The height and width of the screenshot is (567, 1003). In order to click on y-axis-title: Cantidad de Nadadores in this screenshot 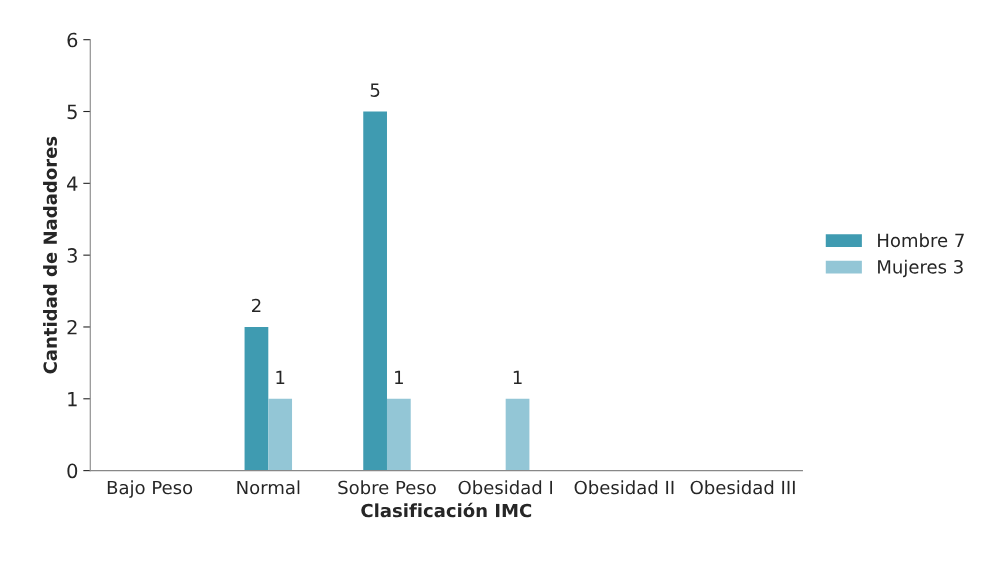, I will do `click(50, 255)`.